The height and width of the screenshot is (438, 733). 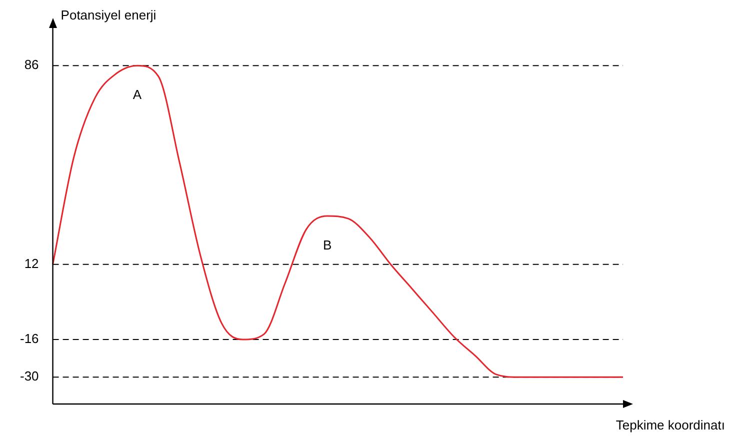 I want to click on y-tick-label: 12, so click(x=31, y=263).